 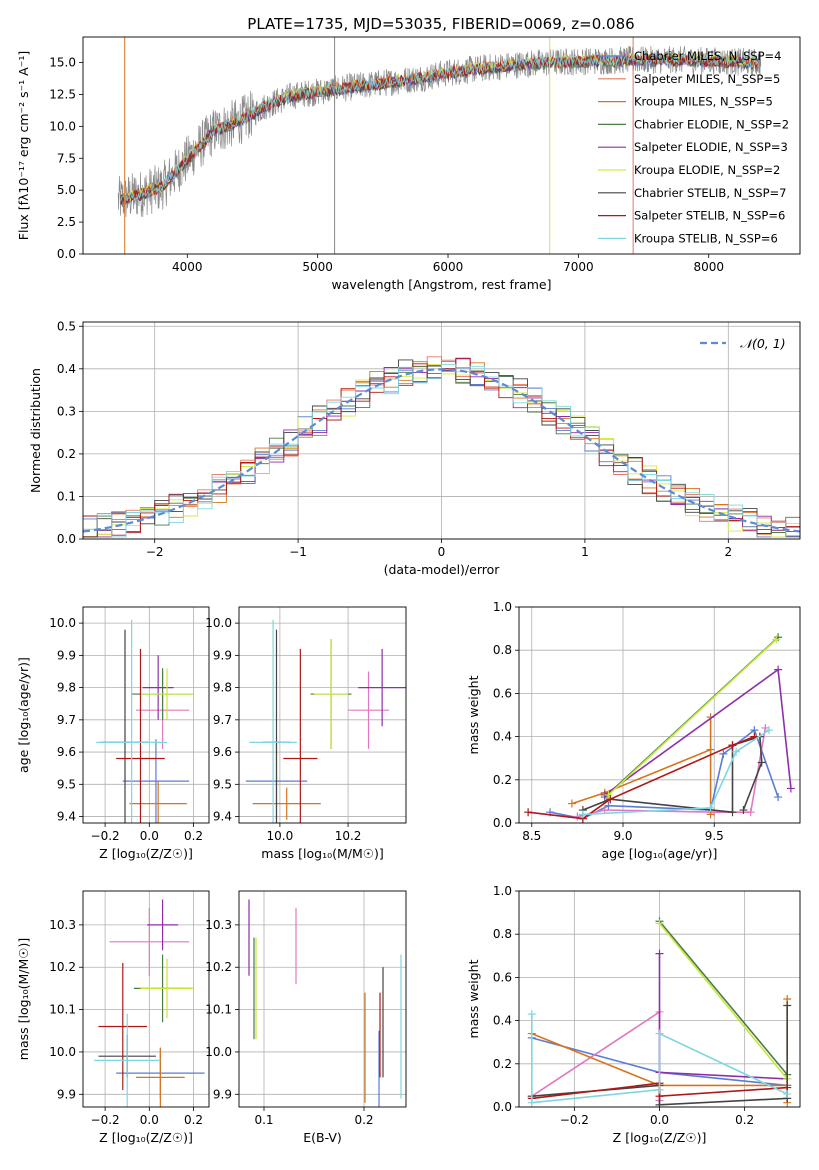 I want to click on x-axis-label: wavelength [Angstrom, rest frame], so click(x=441, y=284).